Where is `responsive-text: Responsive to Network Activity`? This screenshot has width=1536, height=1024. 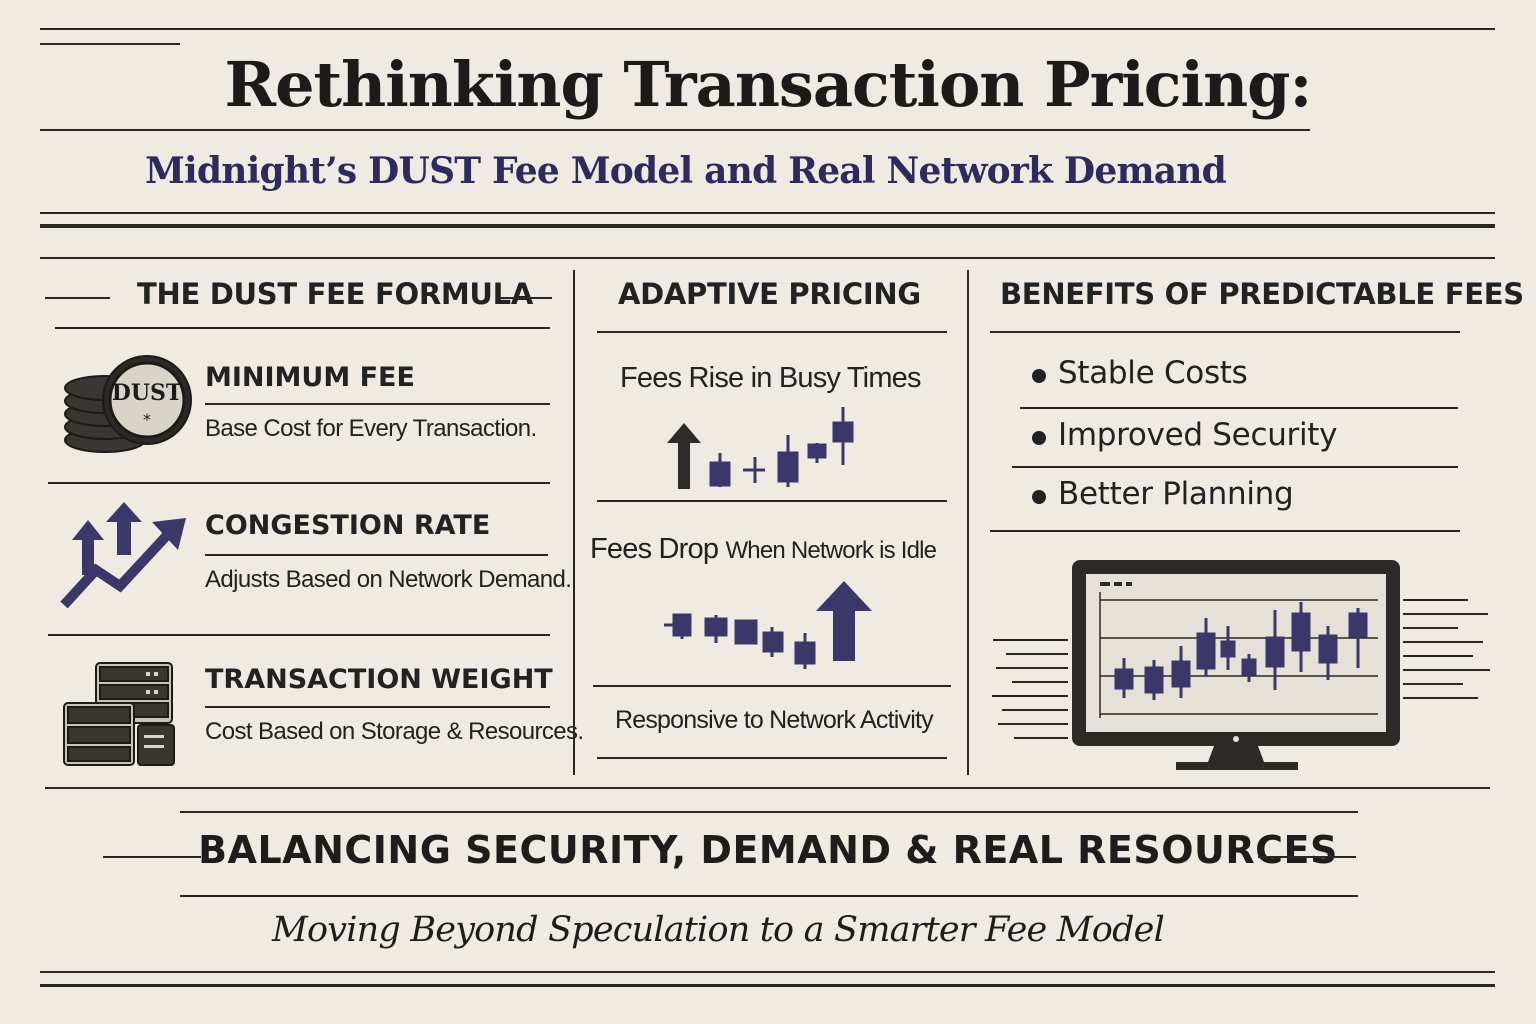 responsive-text: Responsive to Network Activity is located at coordinates (774, 720).